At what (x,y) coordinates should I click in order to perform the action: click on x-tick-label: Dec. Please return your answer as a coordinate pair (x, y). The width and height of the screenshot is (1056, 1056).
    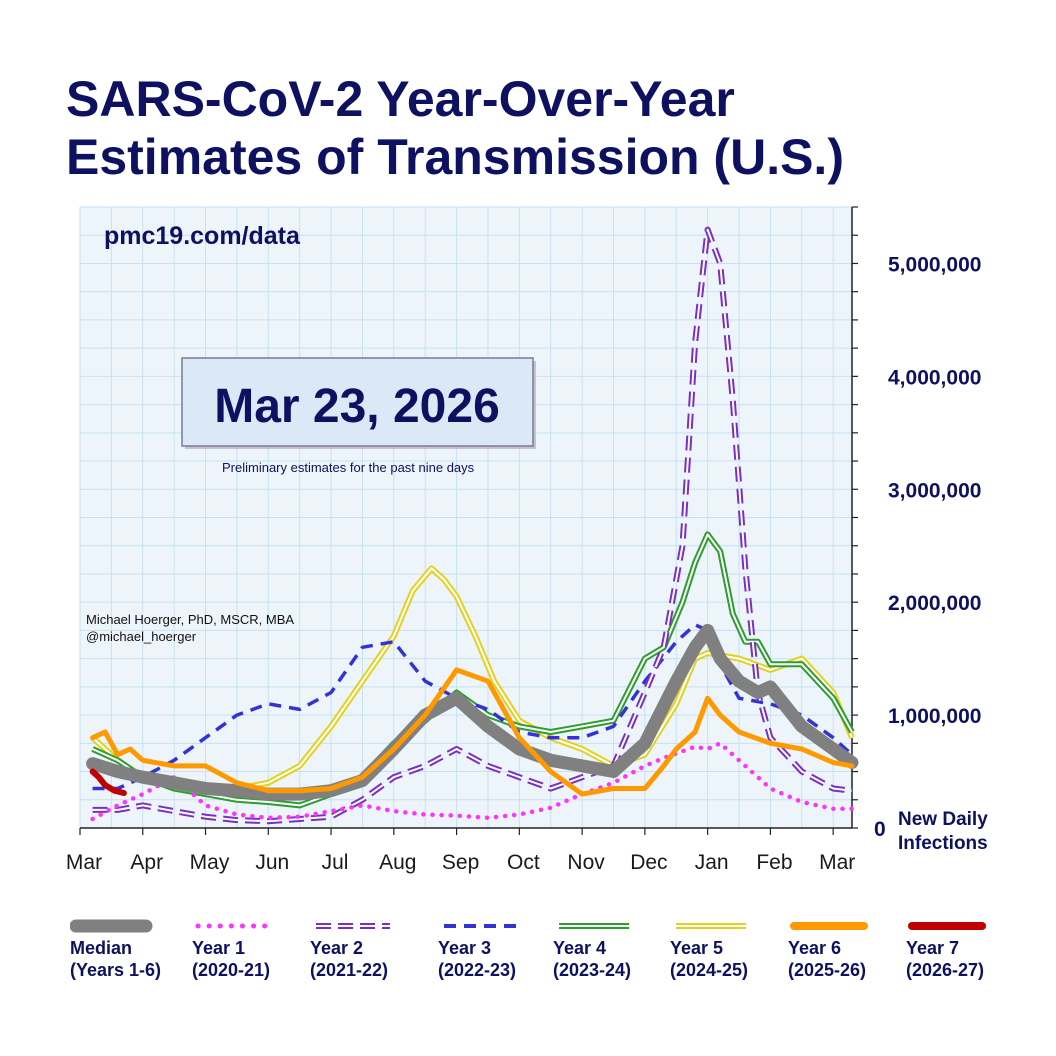
    Looking at the image, I should click on (648, 862).